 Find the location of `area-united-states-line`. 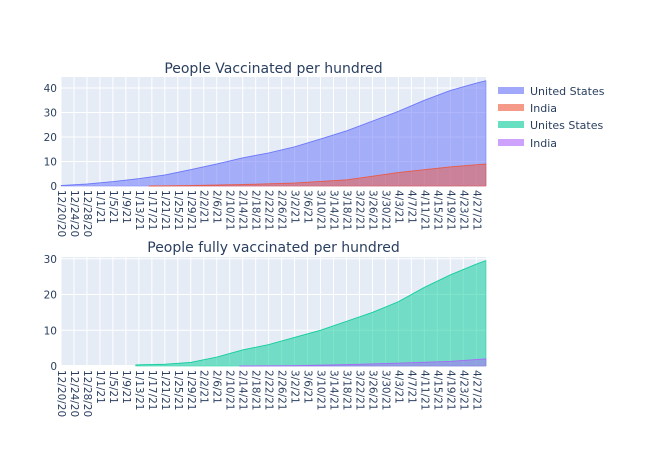

area-united-states-line is located at coordinates (273, 133).